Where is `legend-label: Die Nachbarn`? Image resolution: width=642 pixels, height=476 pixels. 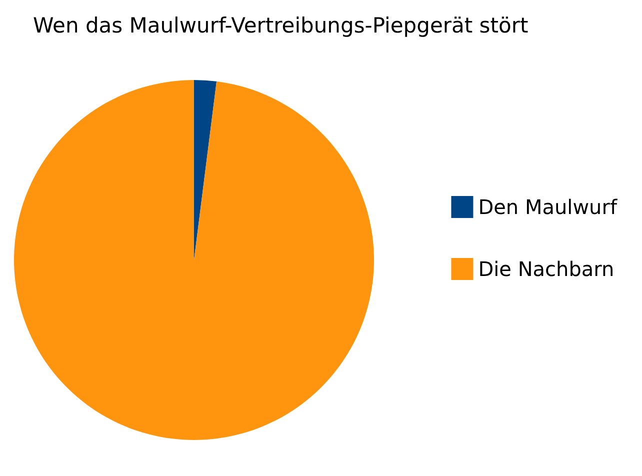 legend-label: Die Nachbarn is located at coordinates (546, 269).